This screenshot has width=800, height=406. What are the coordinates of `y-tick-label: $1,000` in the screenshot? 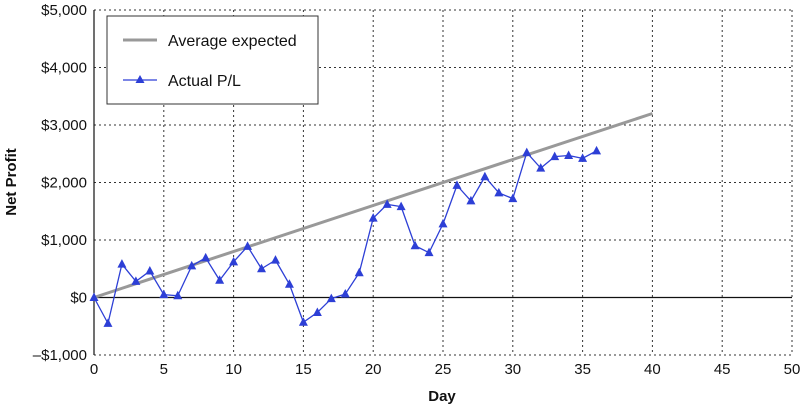 It's located at (64, 240).